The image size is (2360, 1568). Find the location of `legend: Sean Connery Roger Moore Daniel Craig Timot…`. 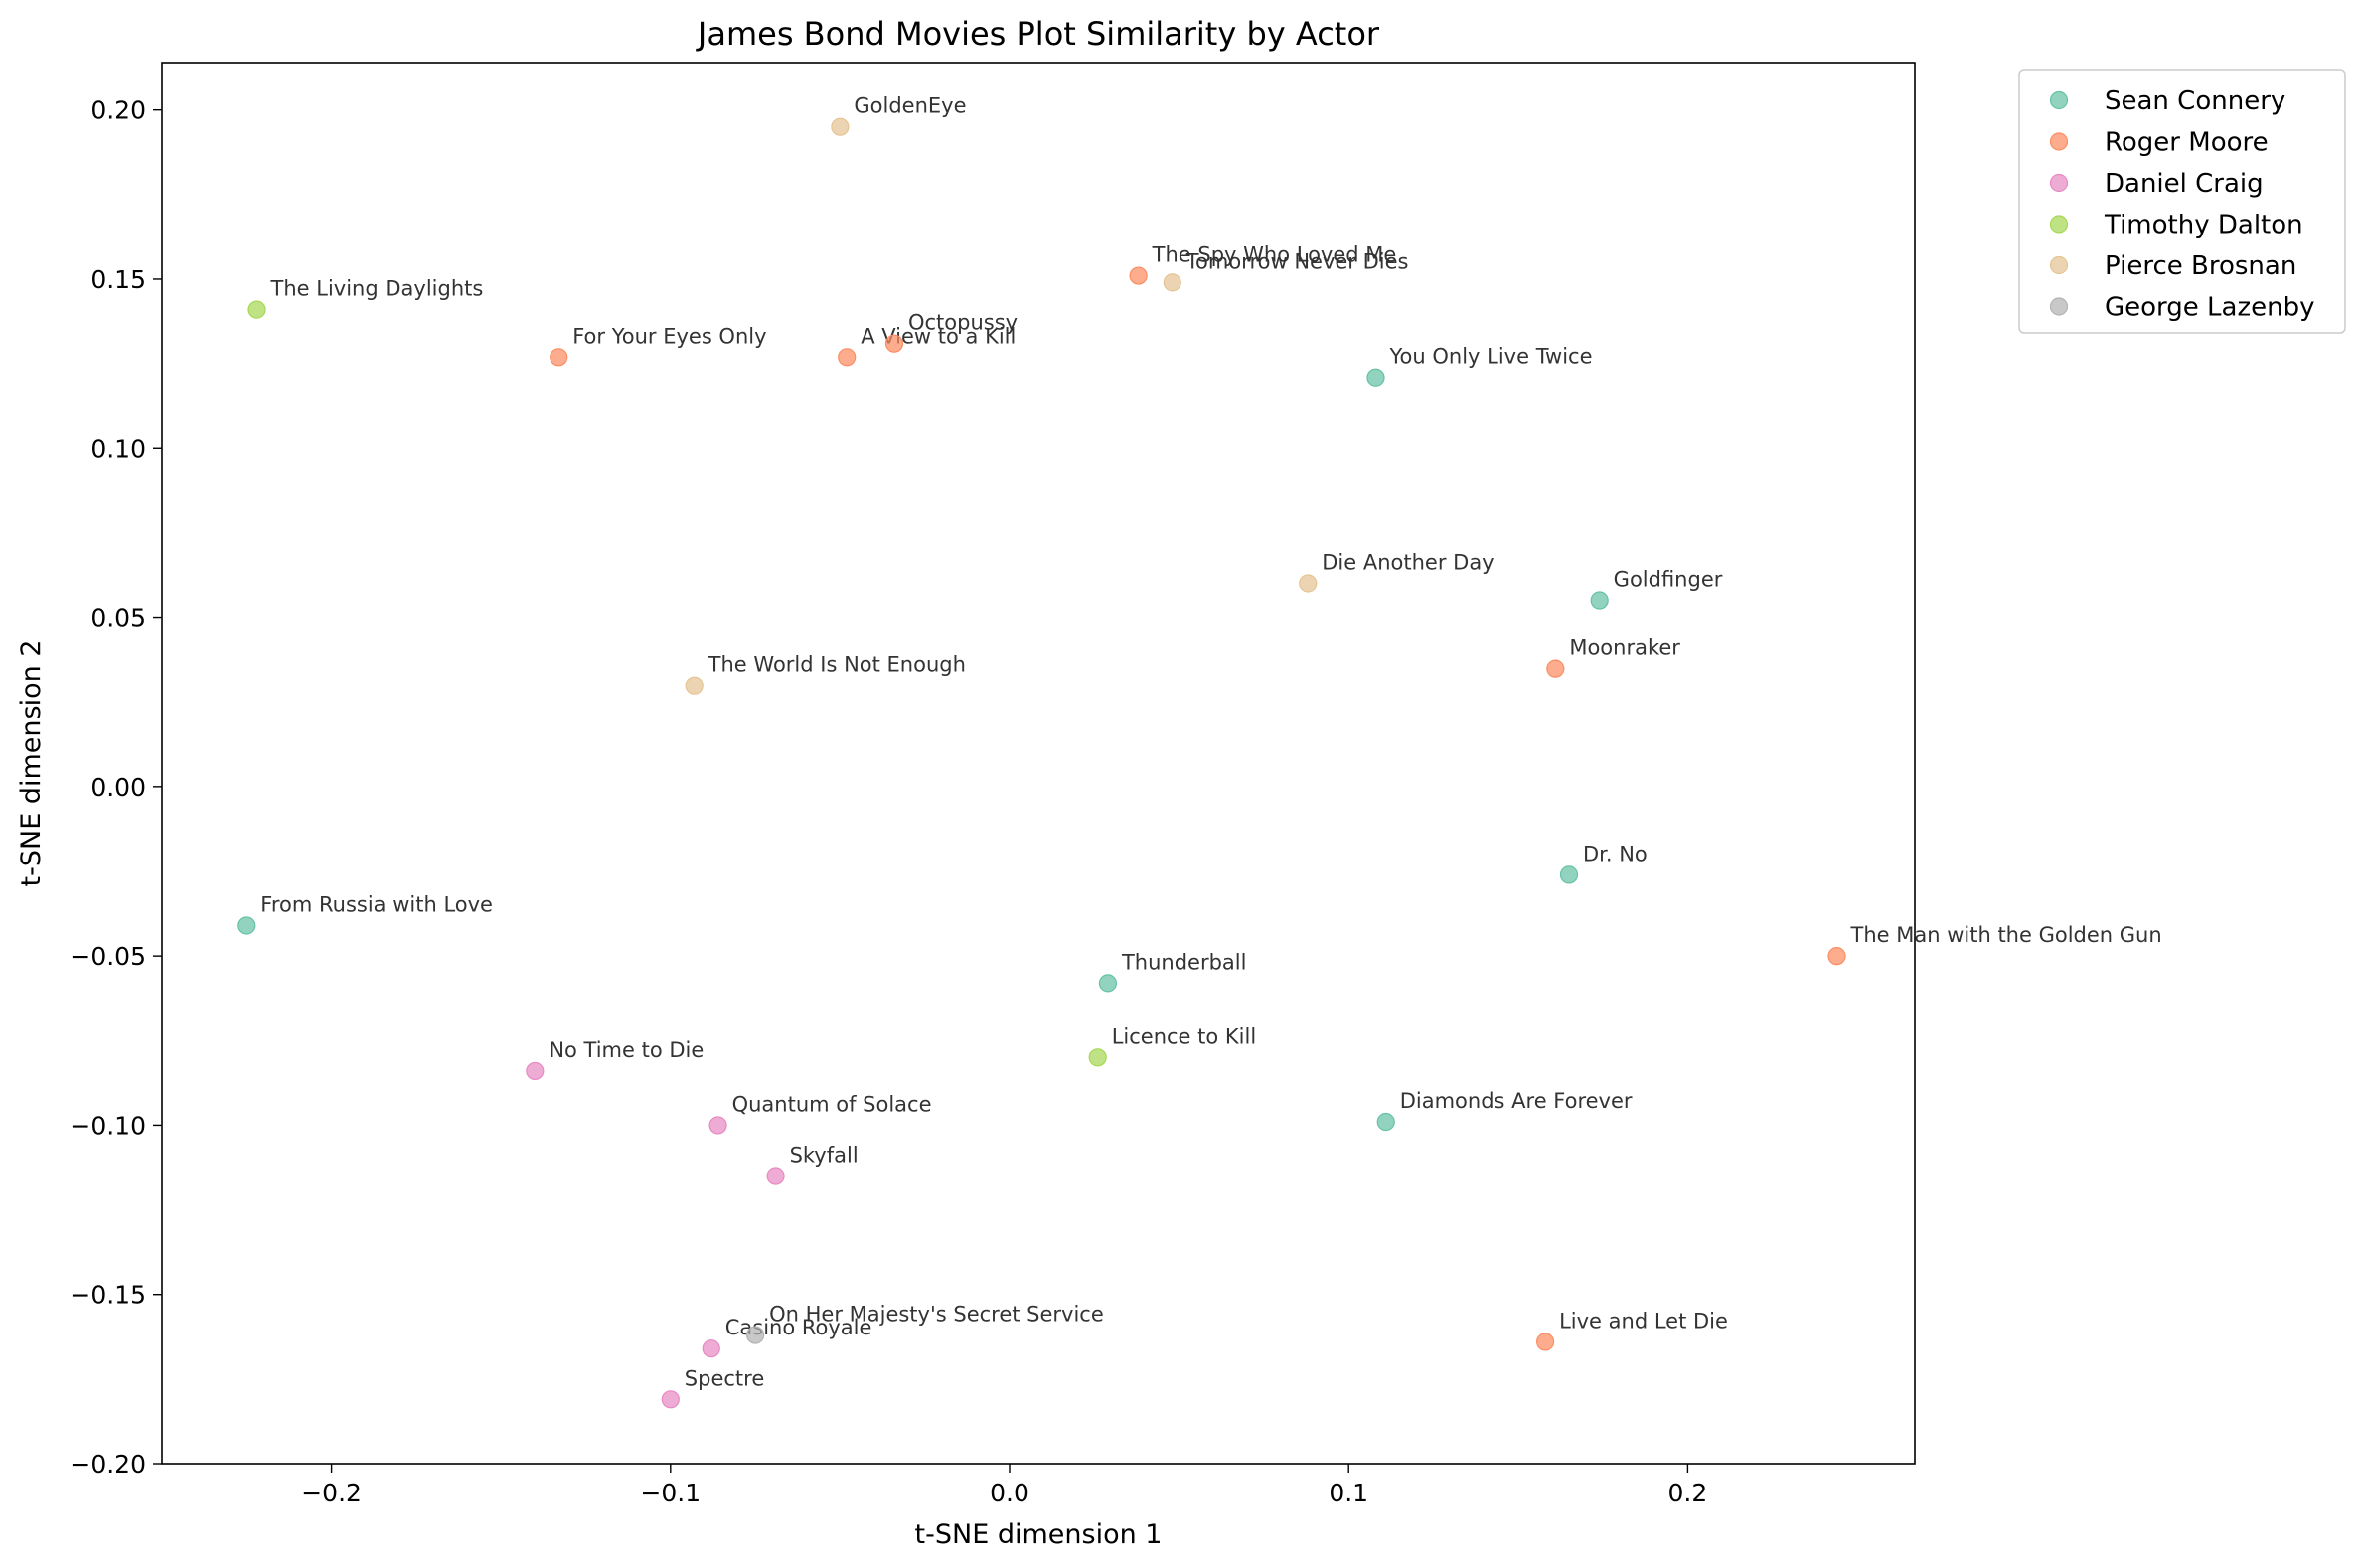

legend: Sean Connery Roger Moore Daniel Craig Timot… is located at coordinates (2182, 201).